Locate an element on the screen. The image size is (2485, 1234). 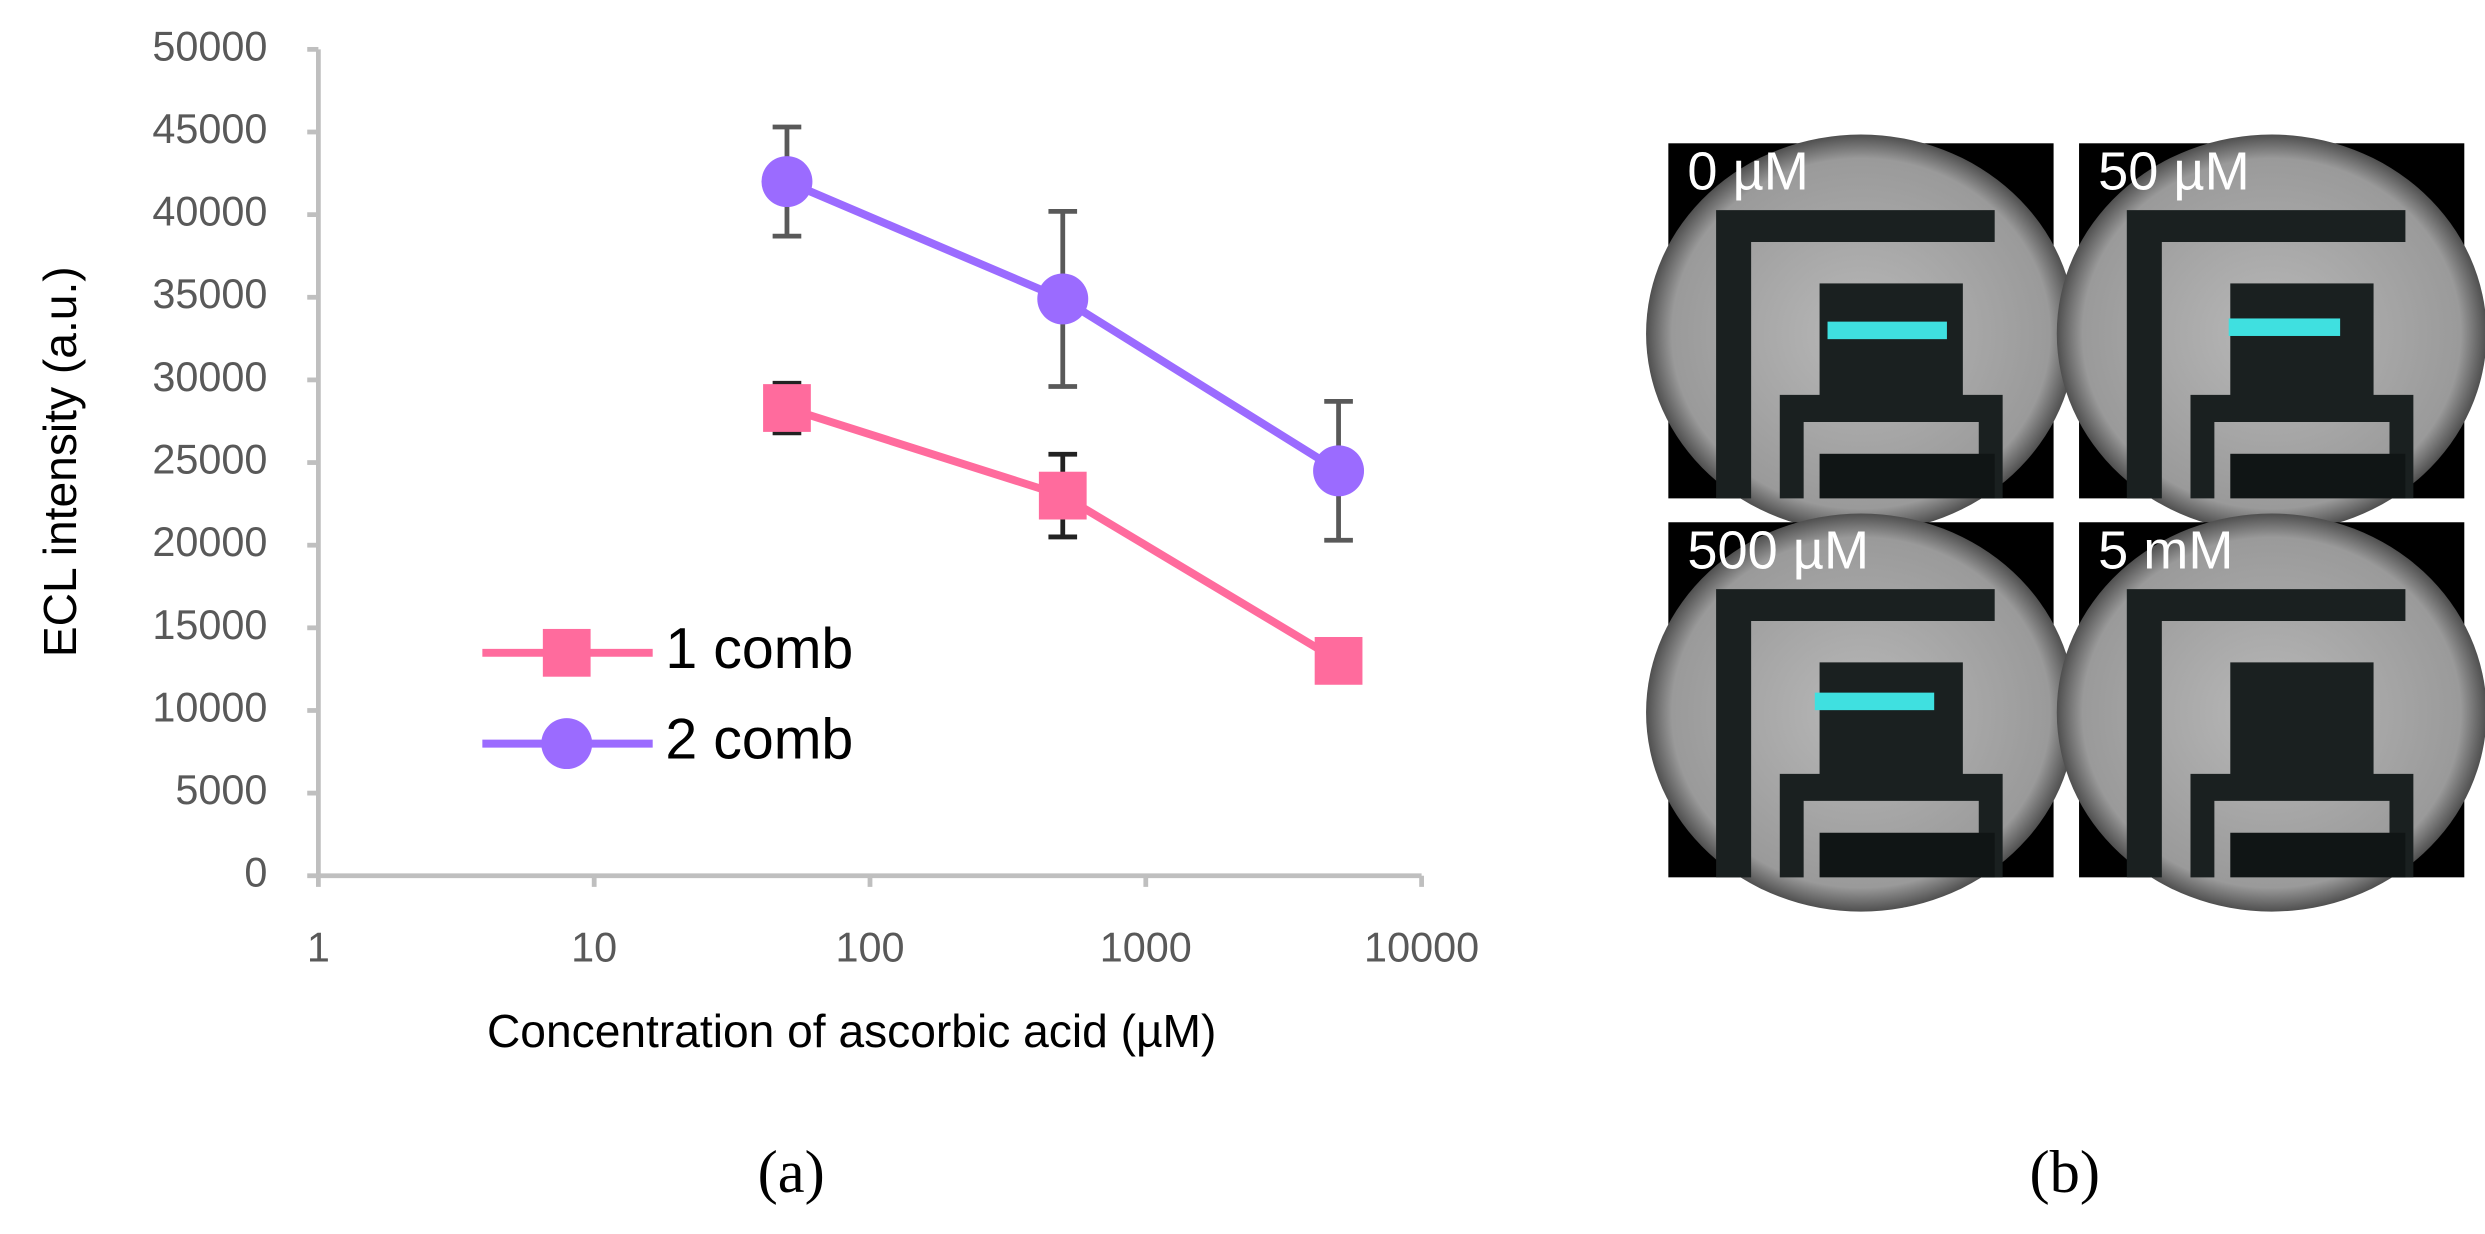
image-label: 5 mM is located at coordinates (2165, 550).